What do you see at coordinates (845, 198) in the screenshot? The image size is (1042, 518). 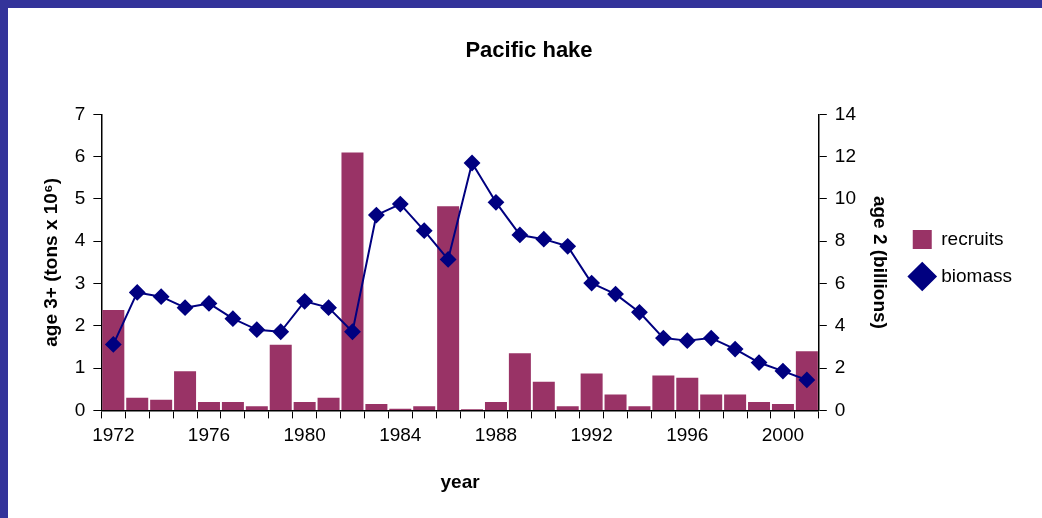 I see `y2-tick-label: 10` at bounding box center [845, 198].